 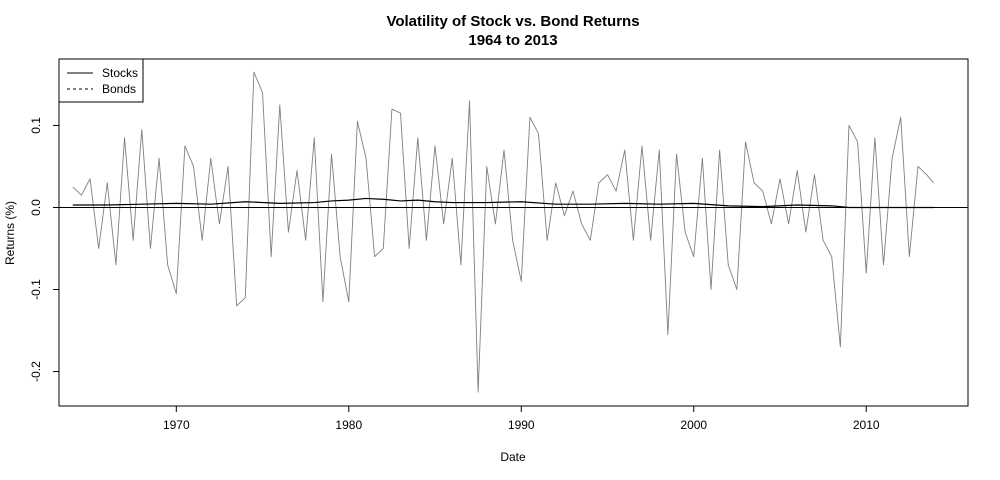 I want to click on legend: Stocks Bonds, so click(x=101, y=80).